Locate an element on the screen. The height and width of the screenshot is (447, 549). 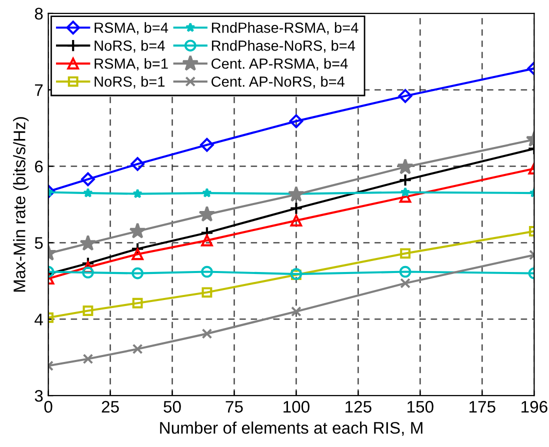
y-tick-label: 3 is located at coordinates (38, 396).